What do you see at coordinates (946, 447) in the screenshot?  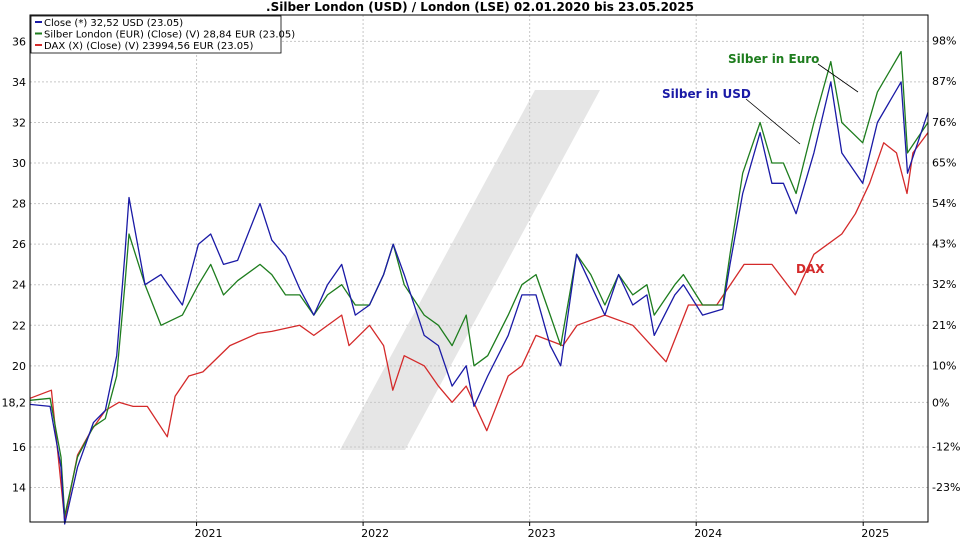 I see `y2-tick-label: -12%` at bounding box center [946, 447].